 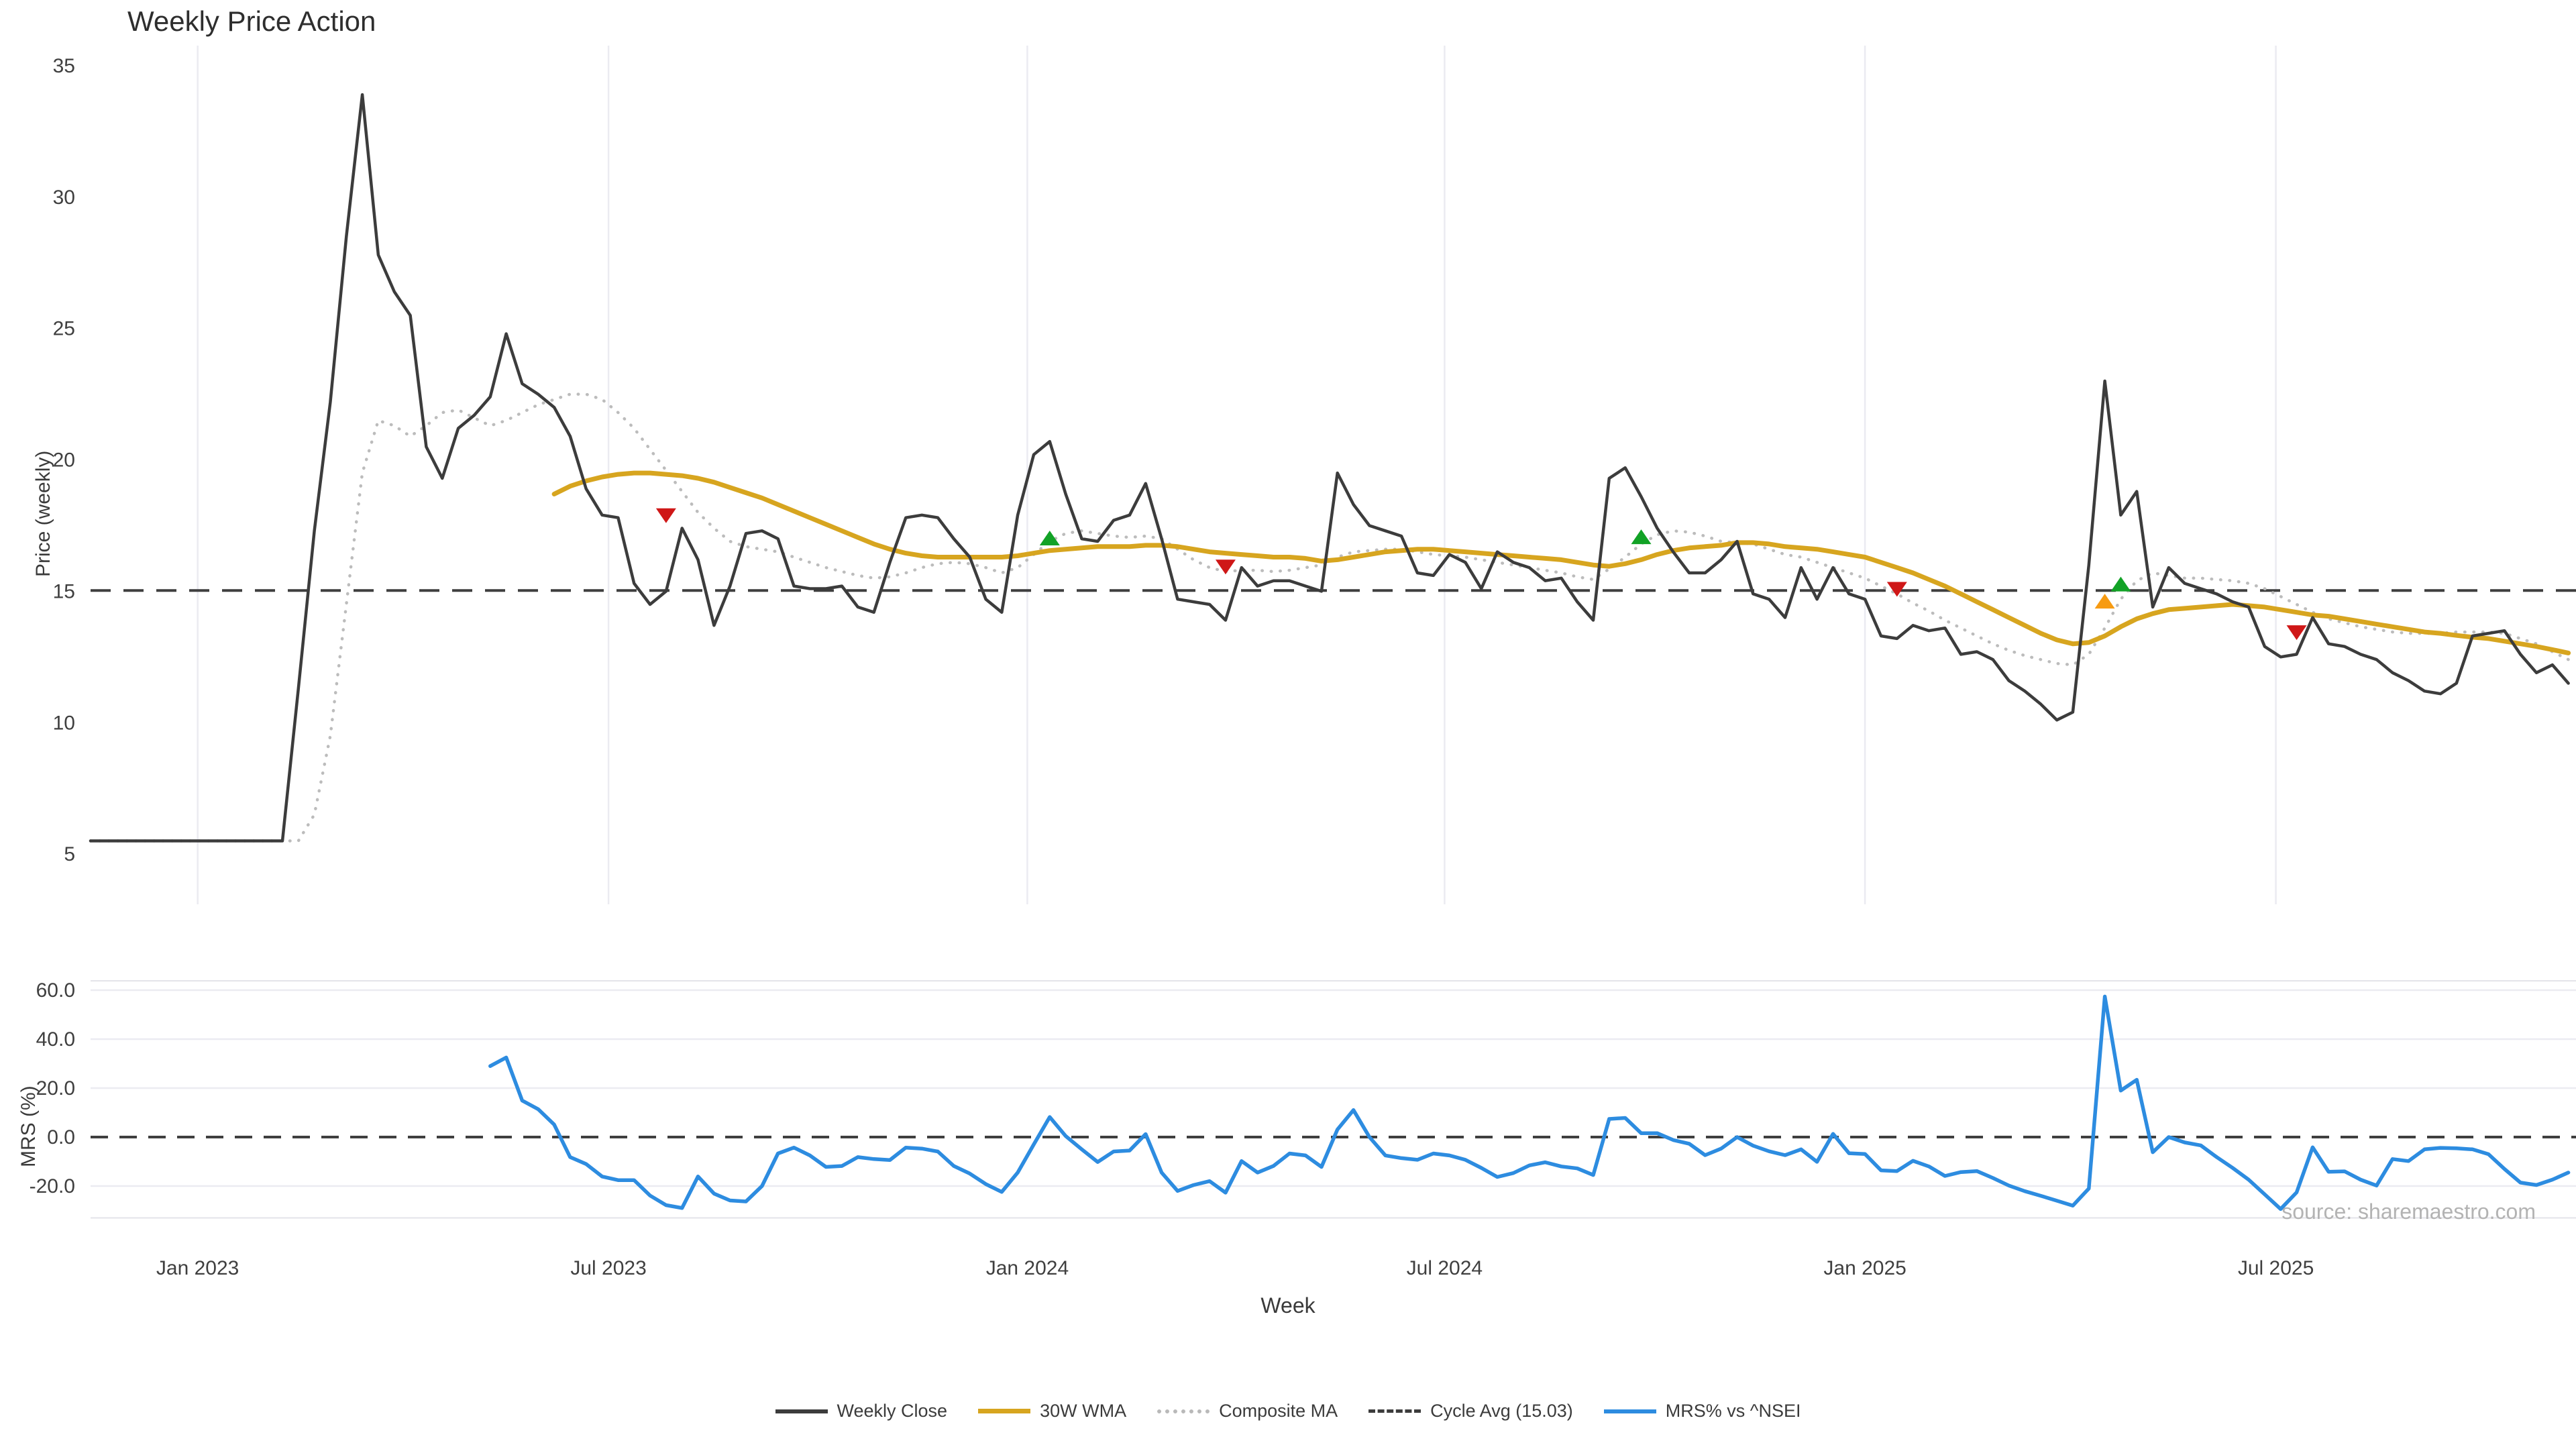 I want to click on wma-line, so click(x=1561, y=562).